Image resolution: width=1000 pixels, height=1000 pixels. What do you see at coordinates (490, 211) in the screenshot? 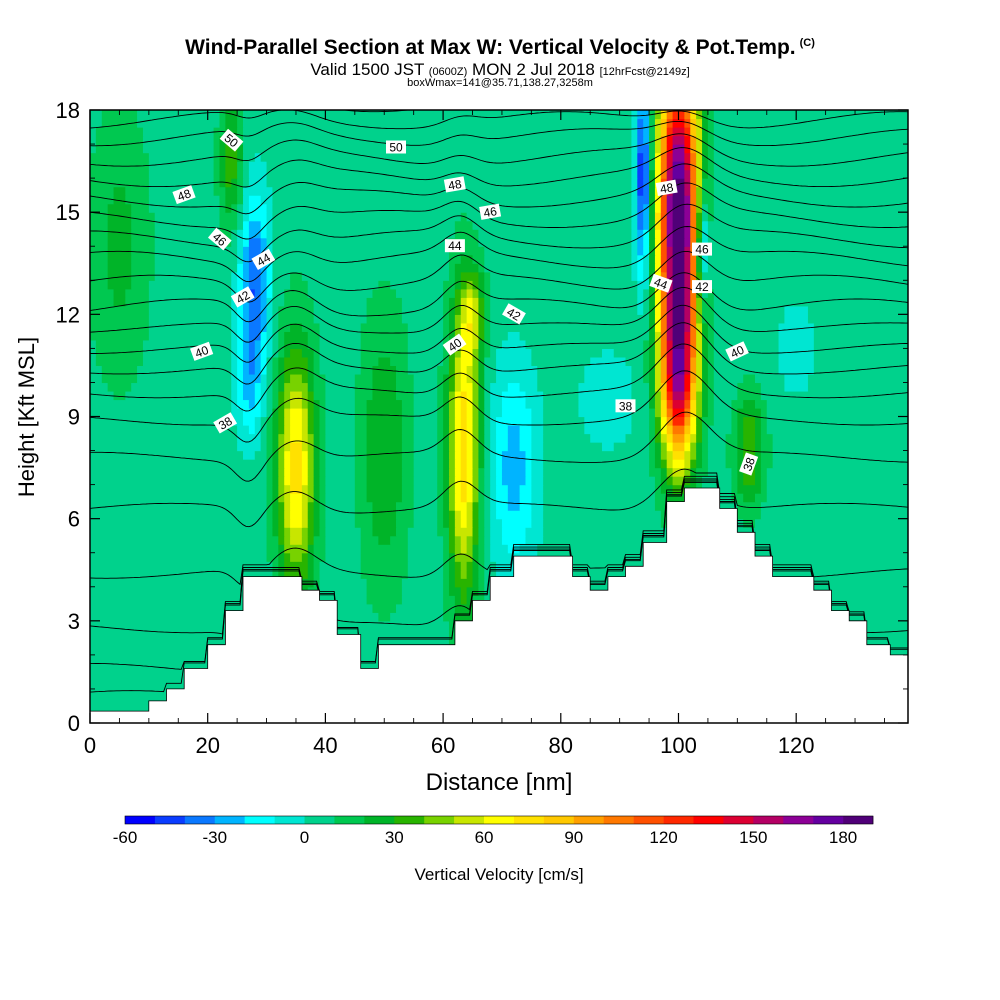
I see `theta-label: 46` at bounding box center [490, 211].